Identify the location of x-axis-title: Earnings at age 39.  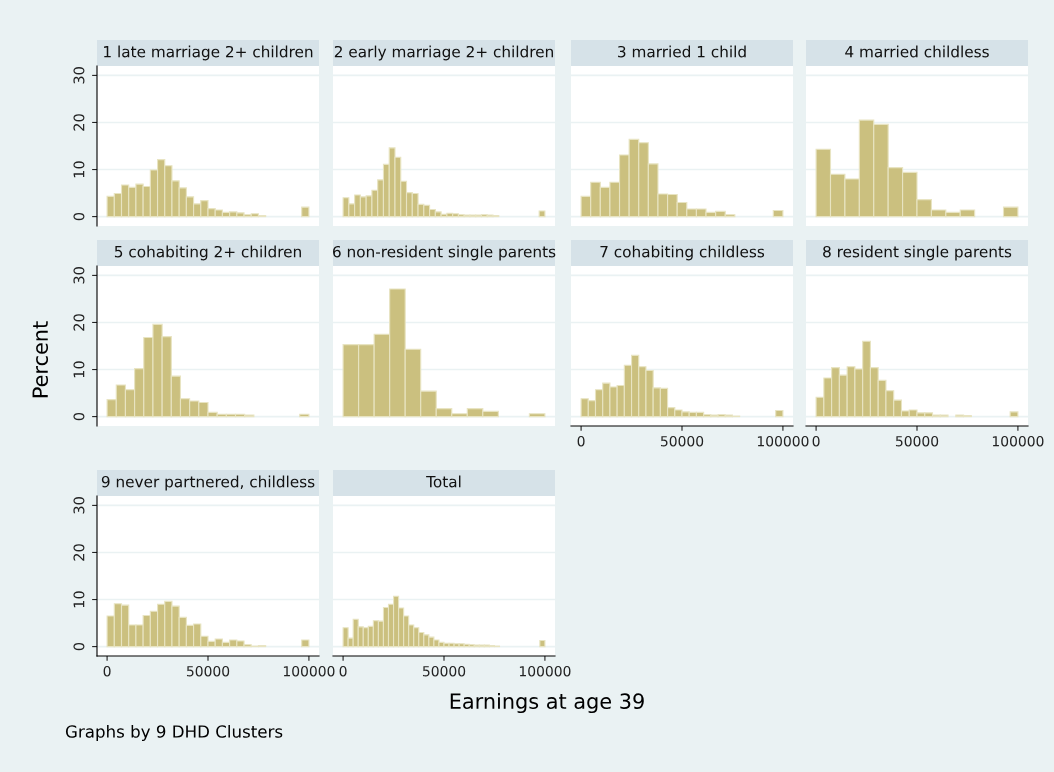
(547, 703).